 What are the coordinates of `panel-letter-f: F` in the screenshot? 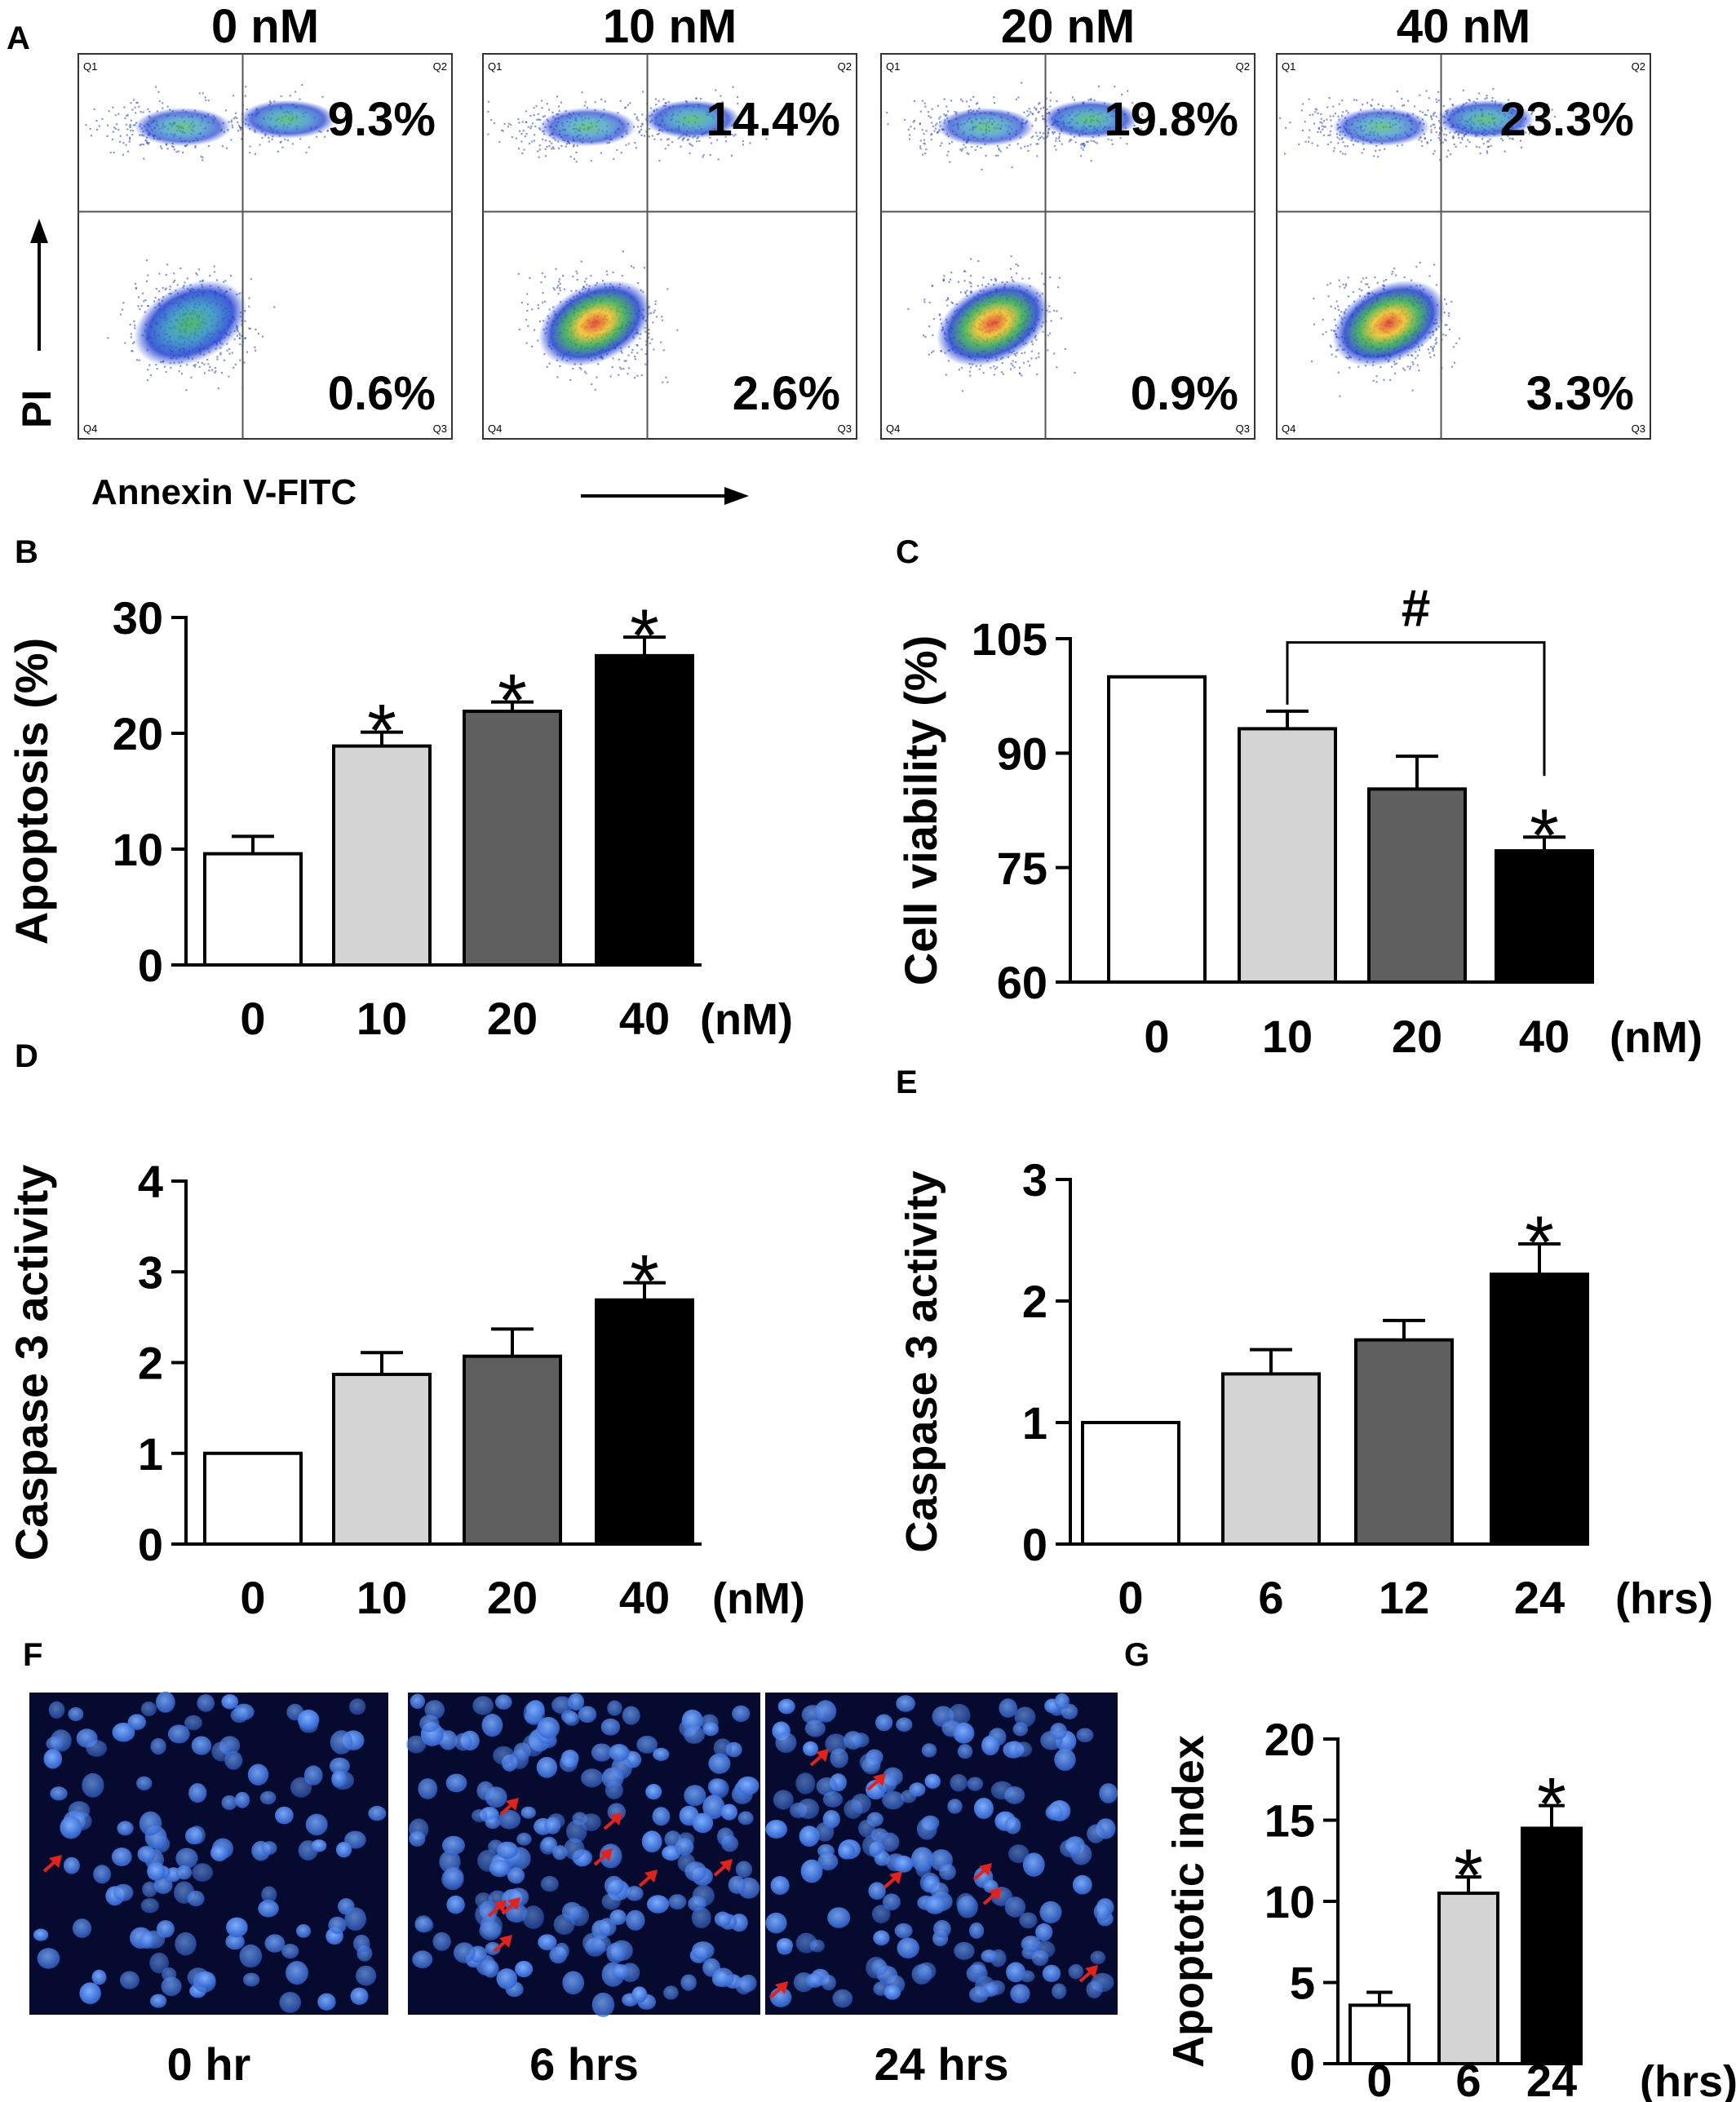 It's located at (32, 1655).